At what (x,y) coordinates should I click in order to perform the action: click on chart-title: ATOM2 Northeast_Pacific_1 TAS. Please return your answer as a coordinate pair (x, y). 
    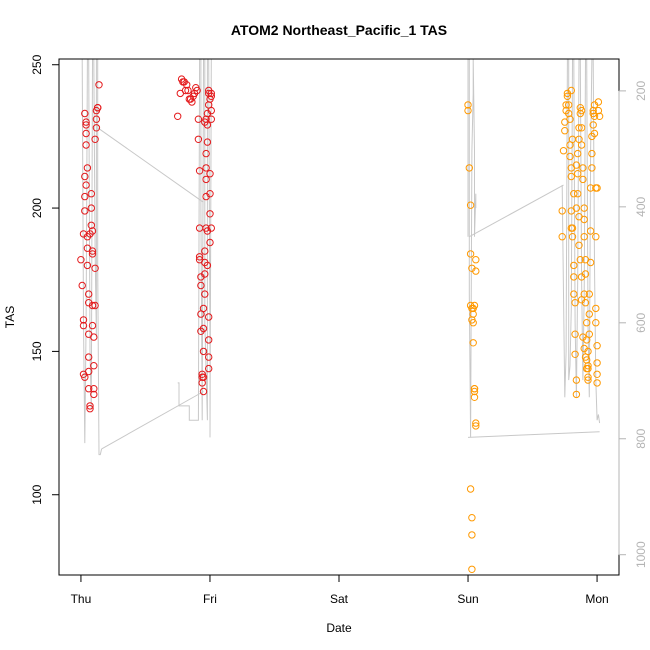
    Looking at the image, I should click on (339, 30).